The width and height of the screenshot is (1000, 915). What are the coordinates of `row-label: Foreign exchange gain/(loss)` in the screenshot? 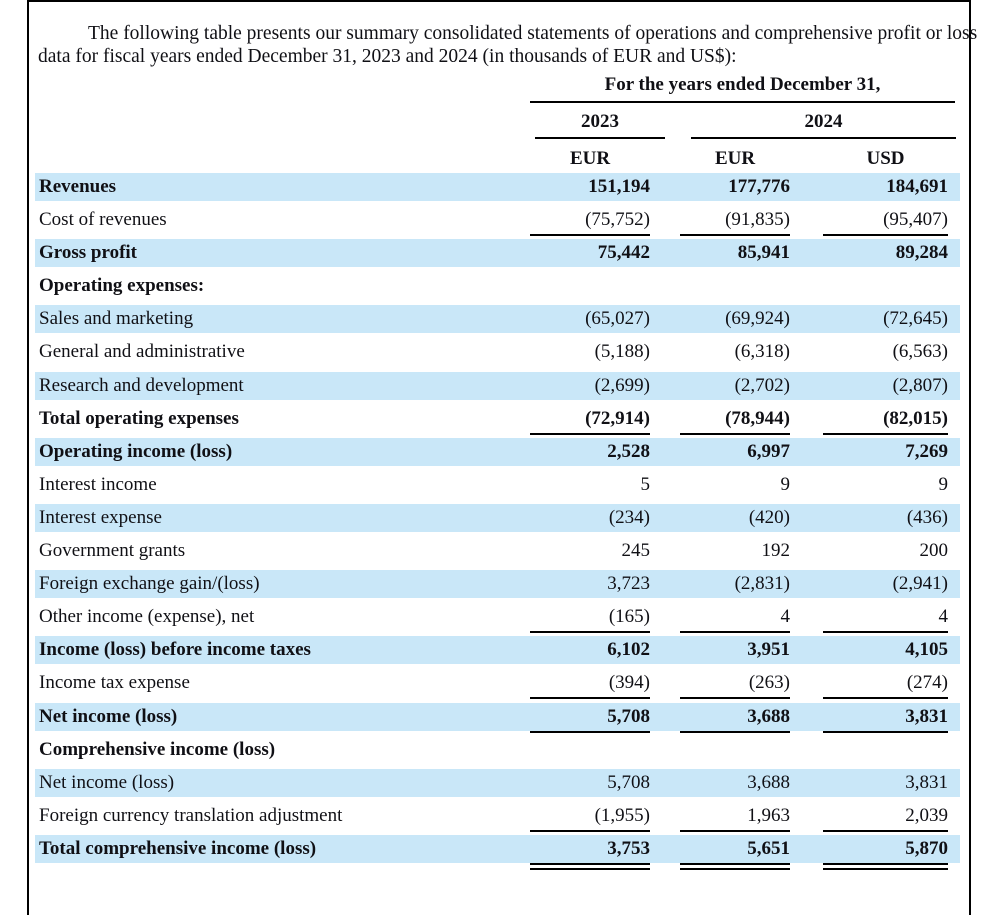 It's located at (149, 584).